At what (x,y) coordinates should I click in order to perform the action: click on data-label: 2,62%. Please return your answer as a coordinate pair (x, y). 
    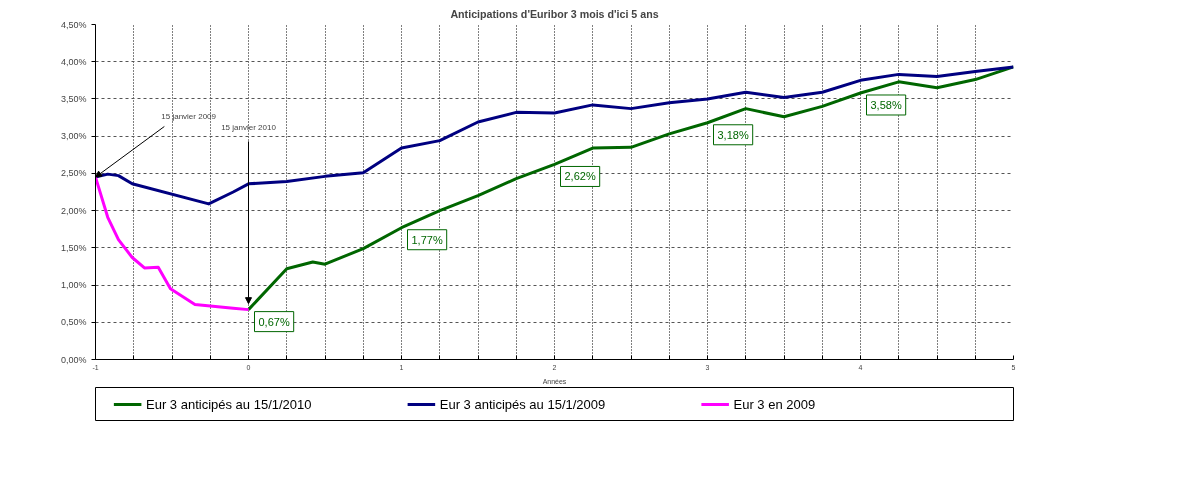
    Looking at the image, I should click on (580, 176).